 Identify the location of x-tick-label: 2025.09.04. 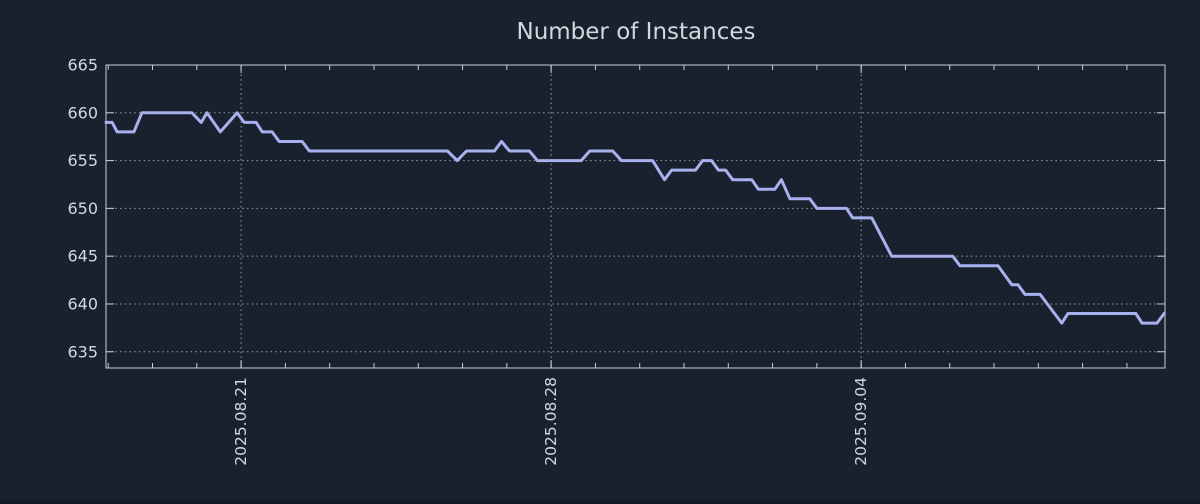
(861, 421).